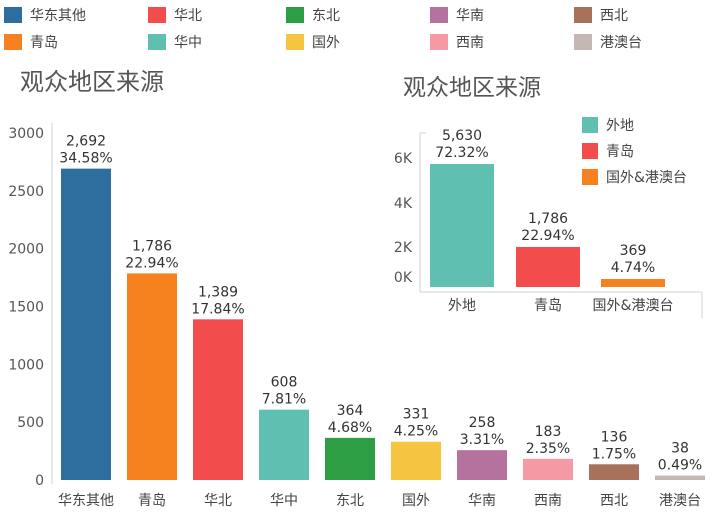  I want to click on legend-item: 东北, so click(313, 15).